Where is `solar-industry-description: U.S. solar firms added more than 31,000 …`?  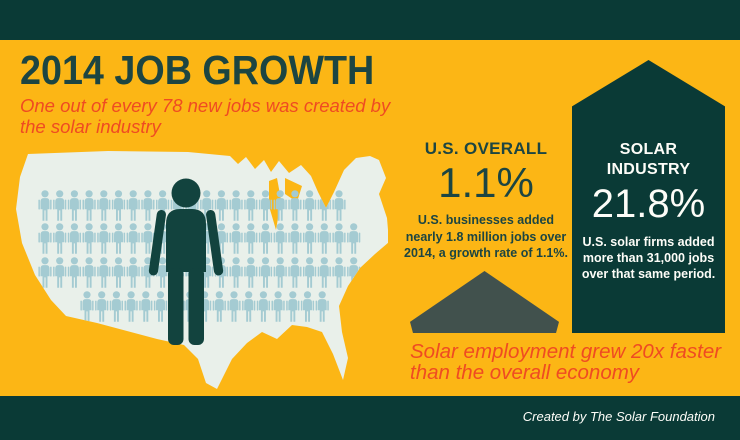 solar-industry-description: U.S. solar firms added more than 31,000 … is located at coordinates (648, 258).